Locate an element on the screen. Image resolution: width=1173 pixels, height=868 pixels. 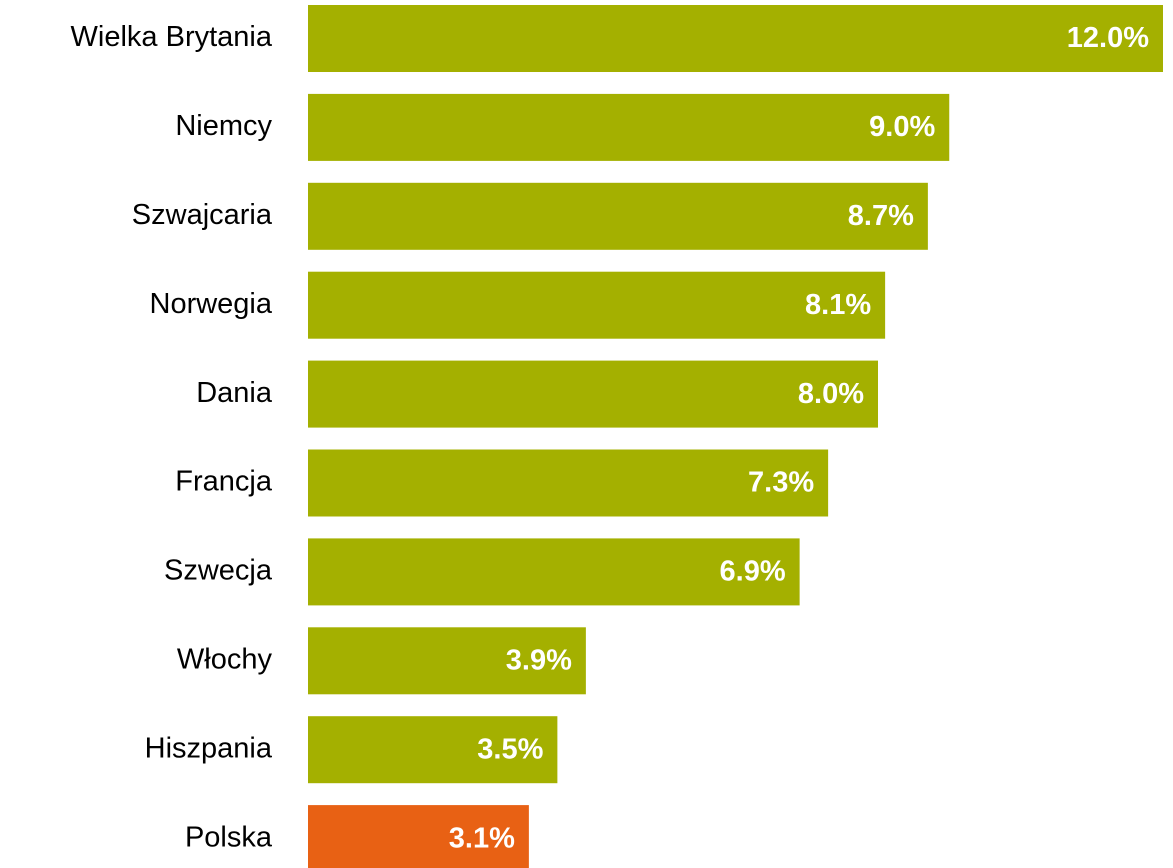
category-label: Norwegia is located at coordinates (211, 304).